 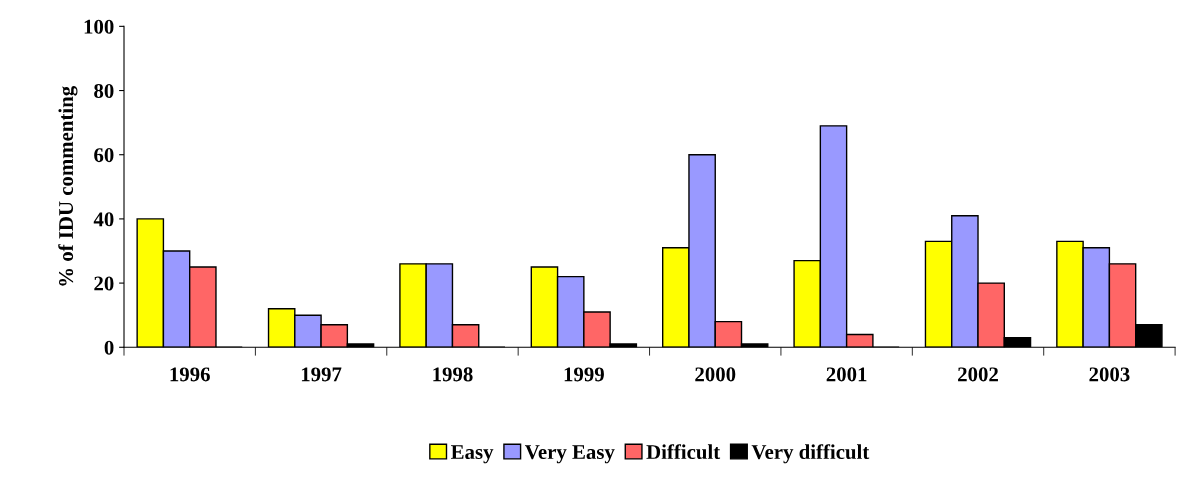 What do you see at coordinates (103, 219) in the screenshot?
I see `y-tick-label: 40` at bounding box center [103, 219].